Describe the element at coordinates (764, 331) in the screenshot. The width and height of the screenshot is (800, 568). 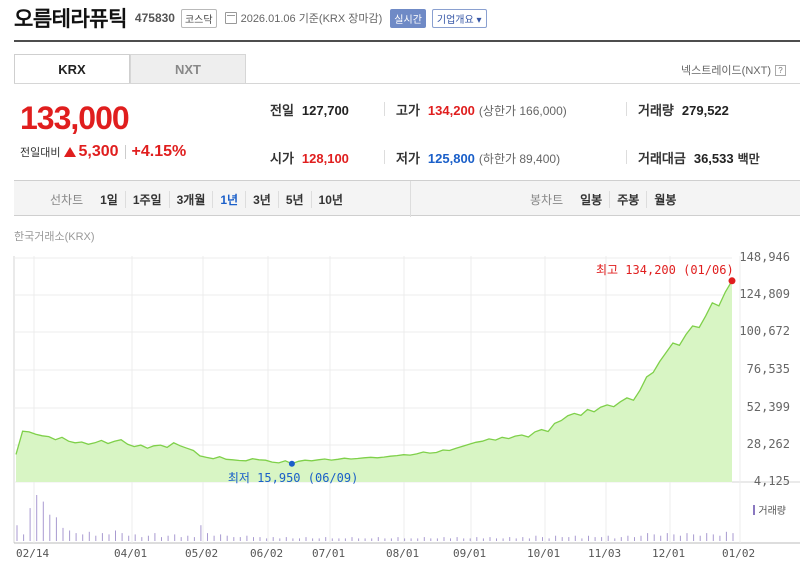
I see `y-tick-label: 100,672` at that location.